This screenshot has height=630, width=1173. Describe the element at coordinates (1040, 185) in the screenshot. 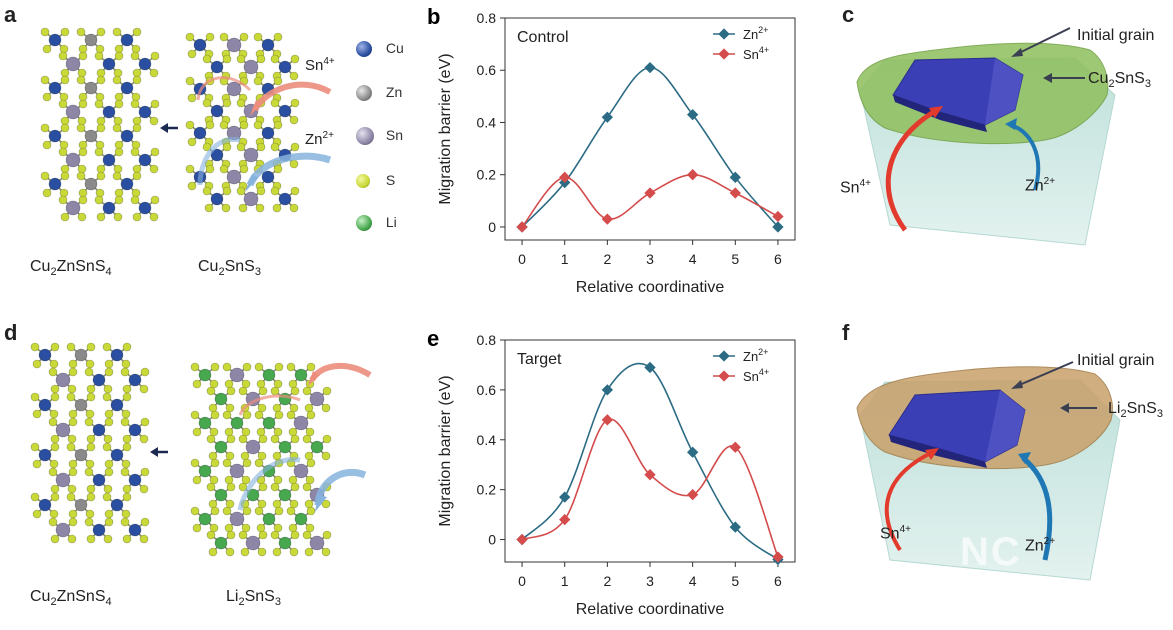

I see `zn2-ion-label-c: Zn2+` at that location.